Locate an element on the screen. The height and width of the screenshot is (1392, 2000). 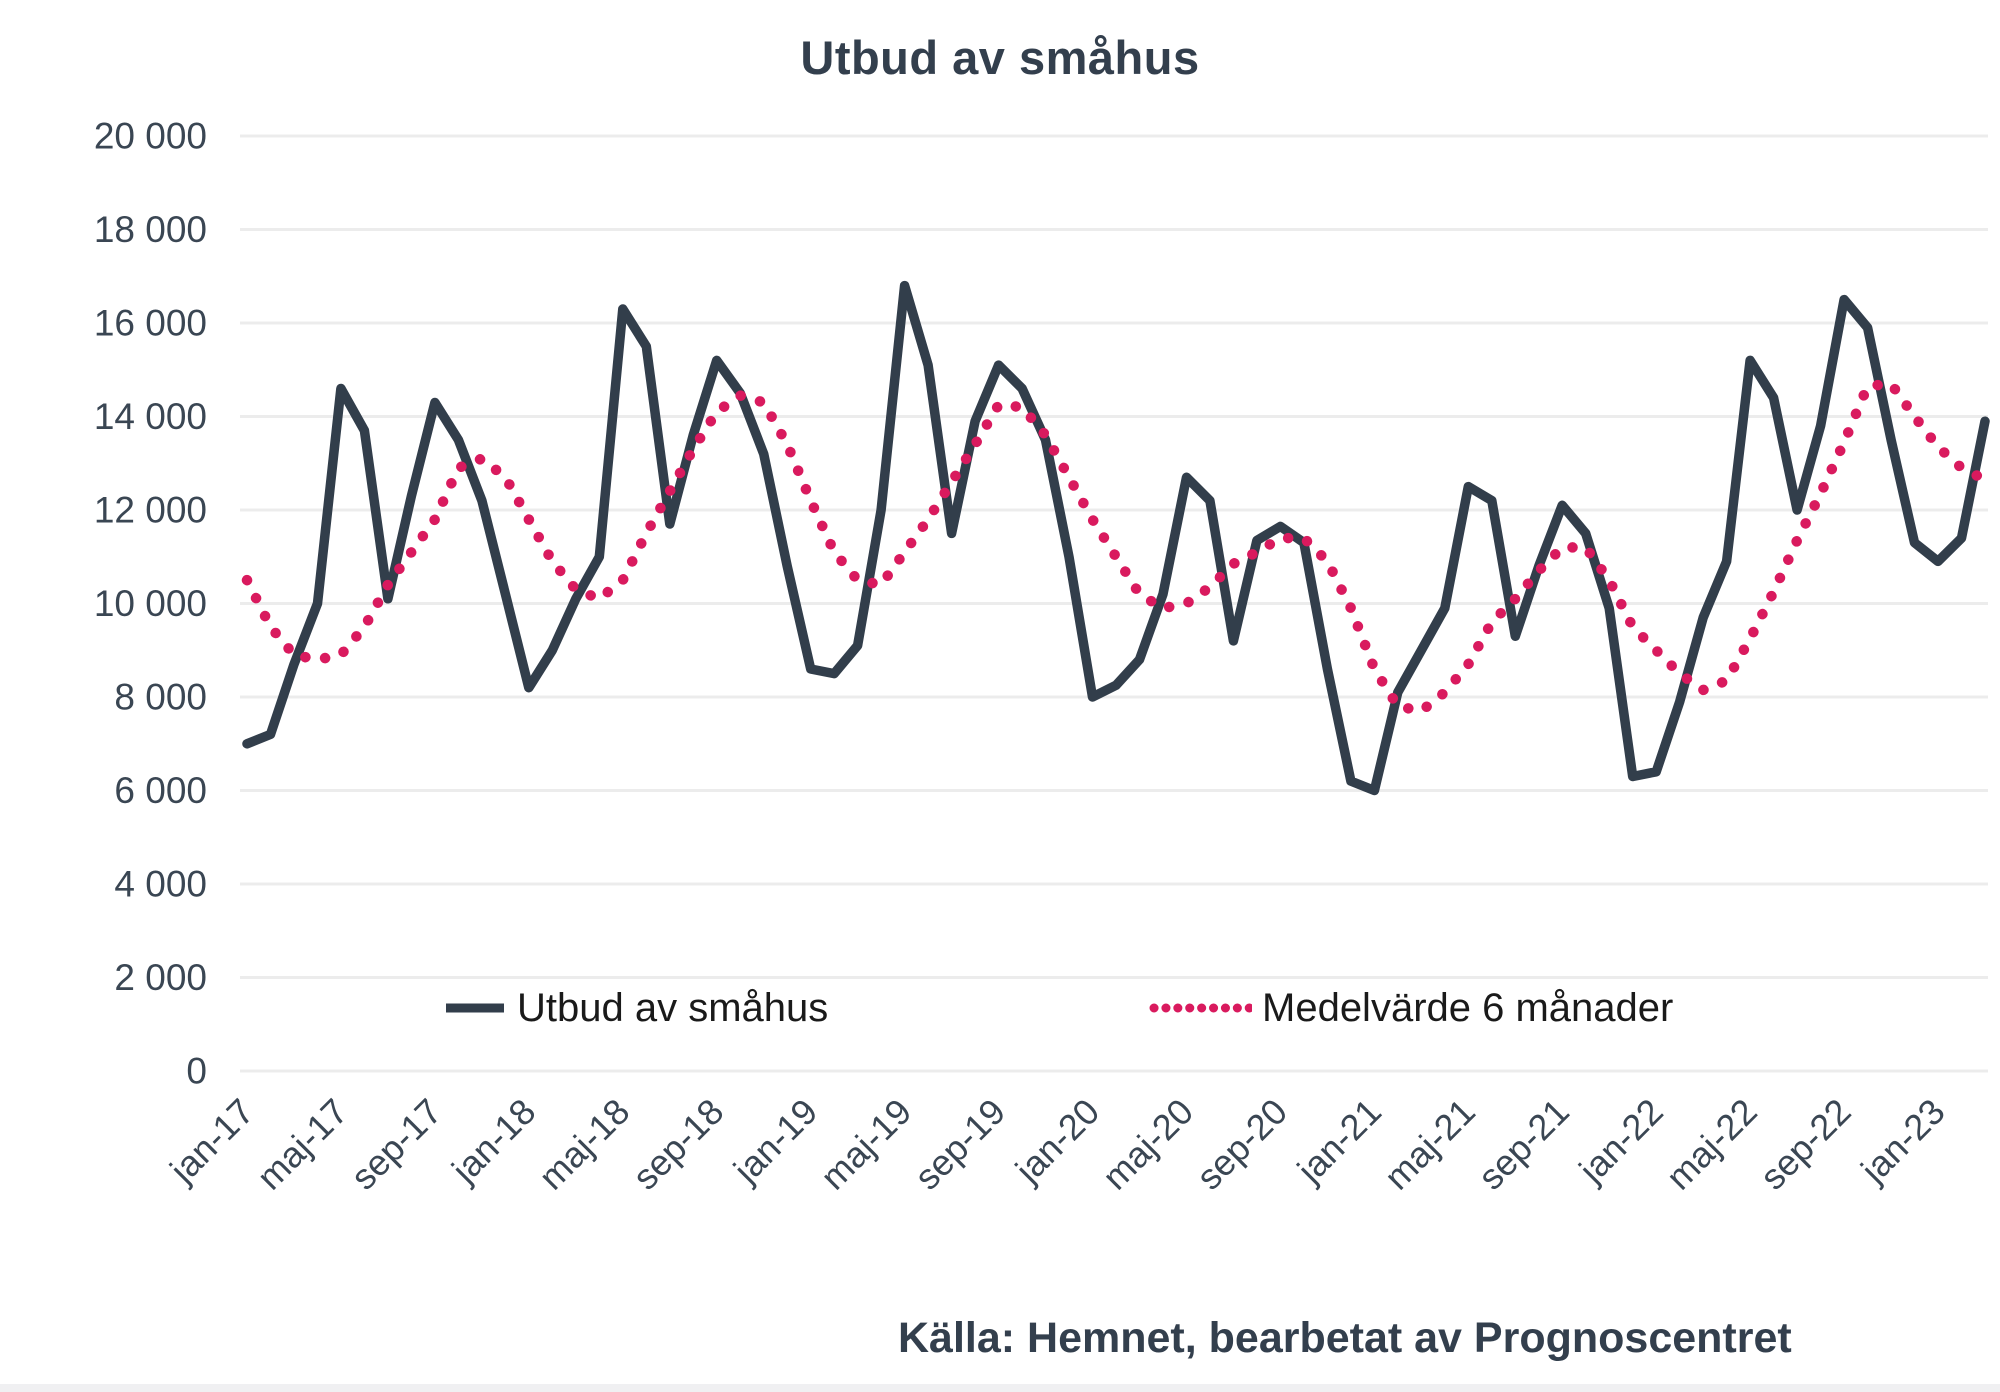
legend-item-medelvarde: Medelvärde 6 månader is located at coordinates (1410, 1008).